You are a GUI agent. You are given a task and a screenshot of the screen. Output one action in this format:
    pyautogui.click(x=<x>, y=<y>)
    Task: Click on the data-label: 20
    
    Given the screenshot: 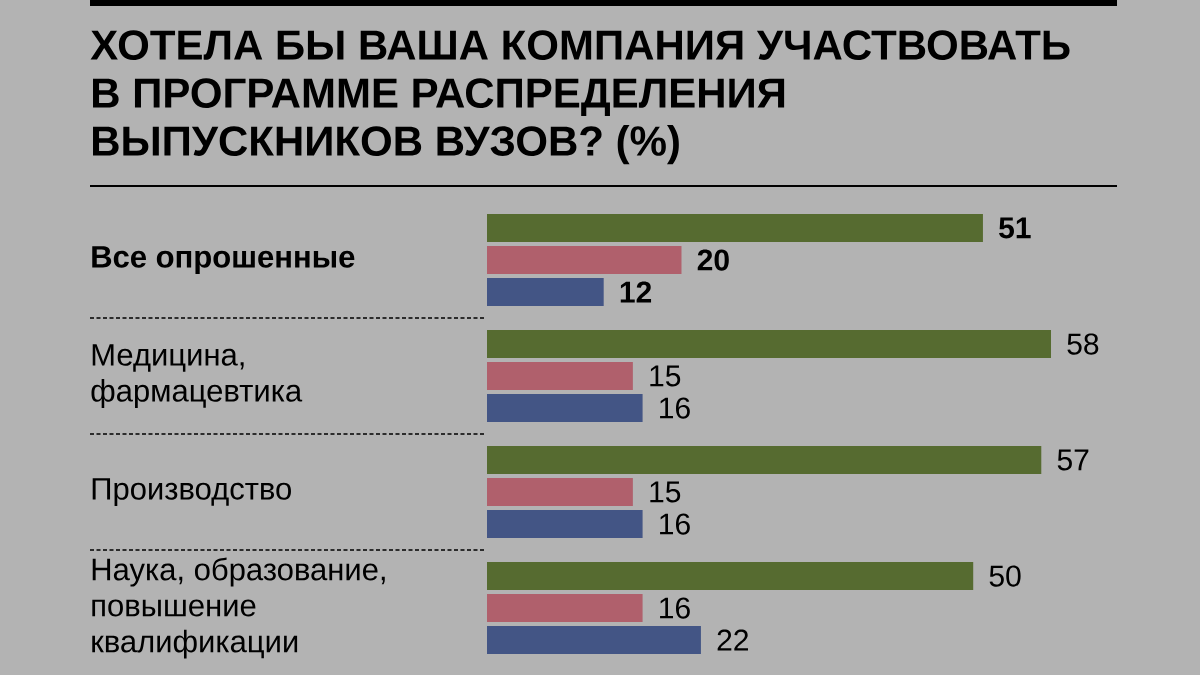 What is the action you would take?
    pyautogui.click(x=713, y=260)
    